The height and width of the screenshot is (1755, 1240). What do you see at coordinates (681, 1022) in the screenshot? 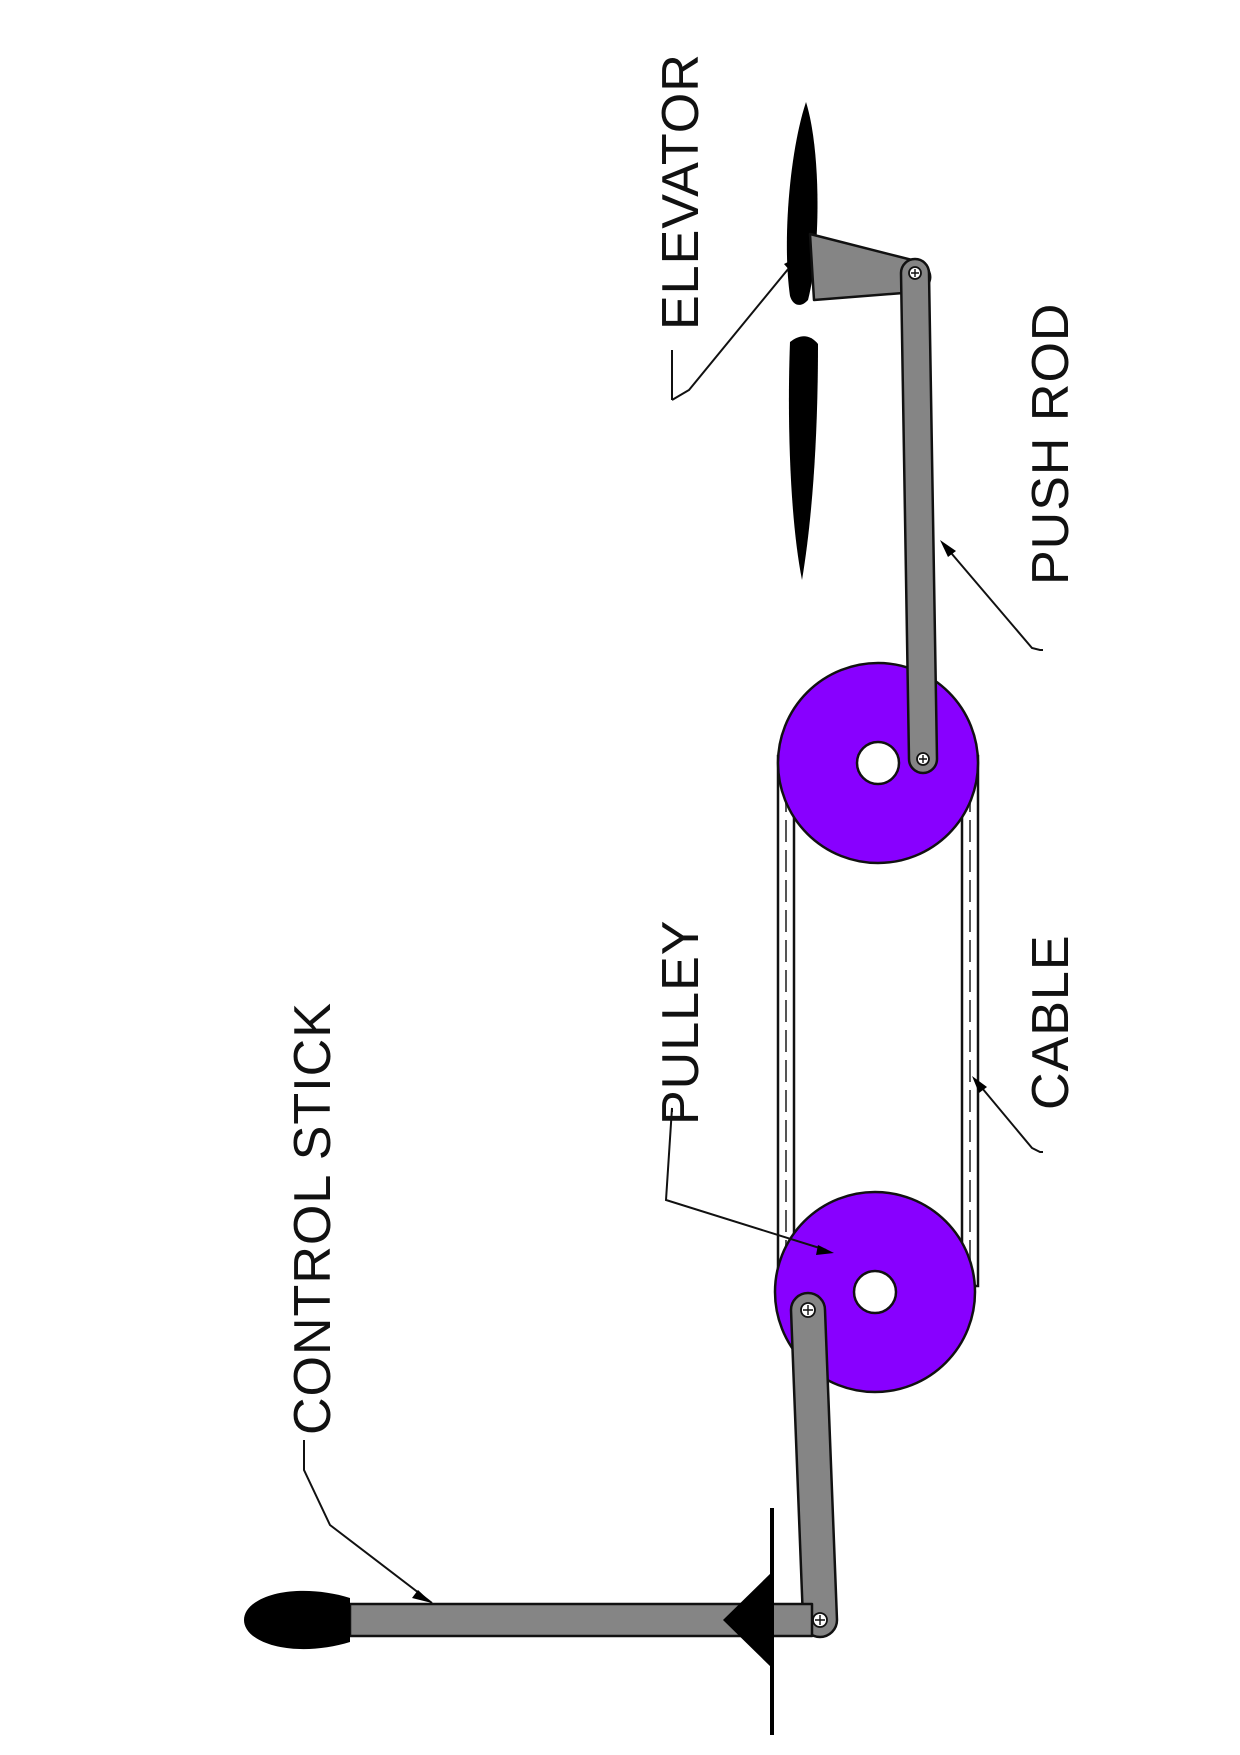
I see `label-pulley: PULLEY` at bounding box center [681, 1022].